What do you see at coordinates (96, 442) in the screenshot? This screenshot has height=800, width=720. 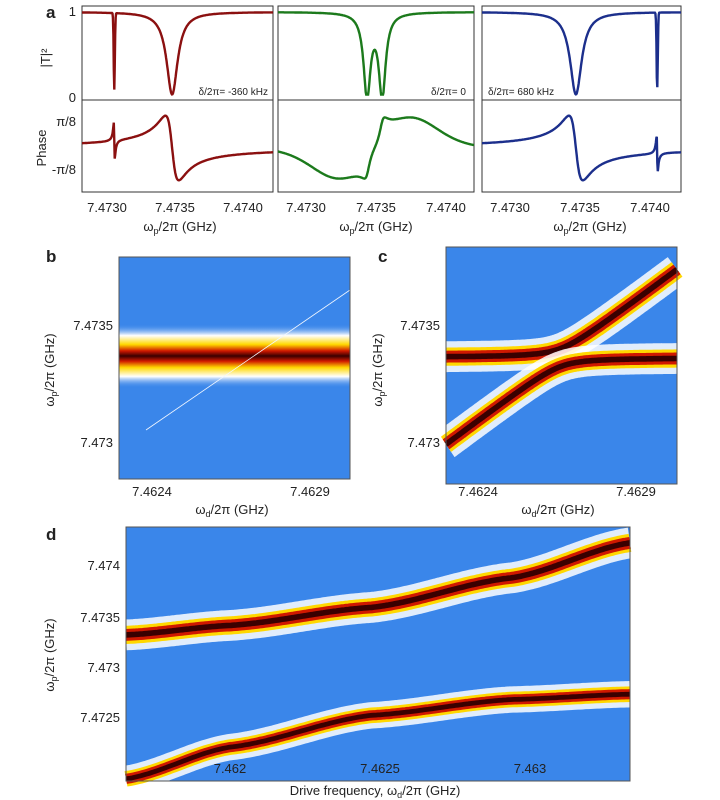 I see `panel-b-ytick-2: 7.473` at bounding box center [96, 442].